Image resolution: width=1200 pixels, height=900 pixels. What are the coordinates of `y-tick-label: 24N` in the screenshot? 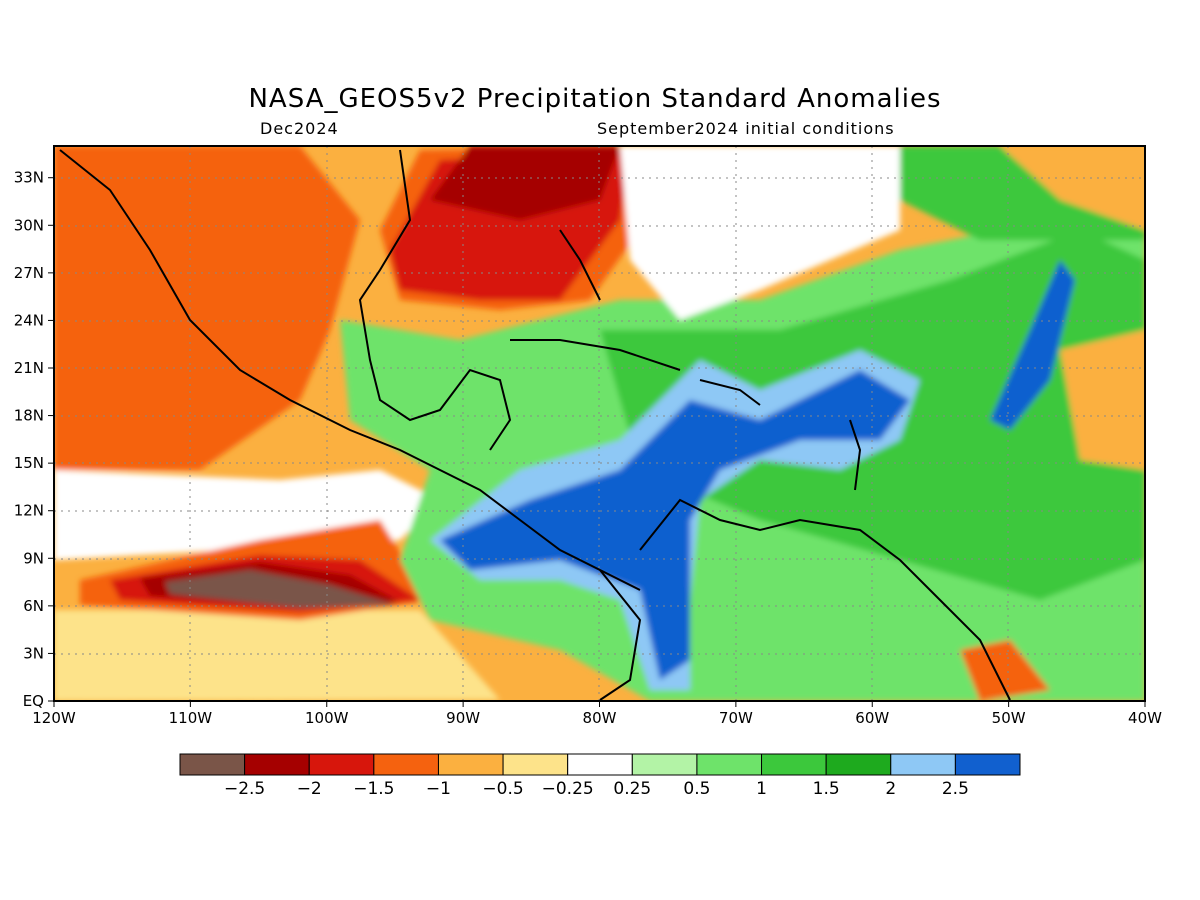 It's located at (29, 320).